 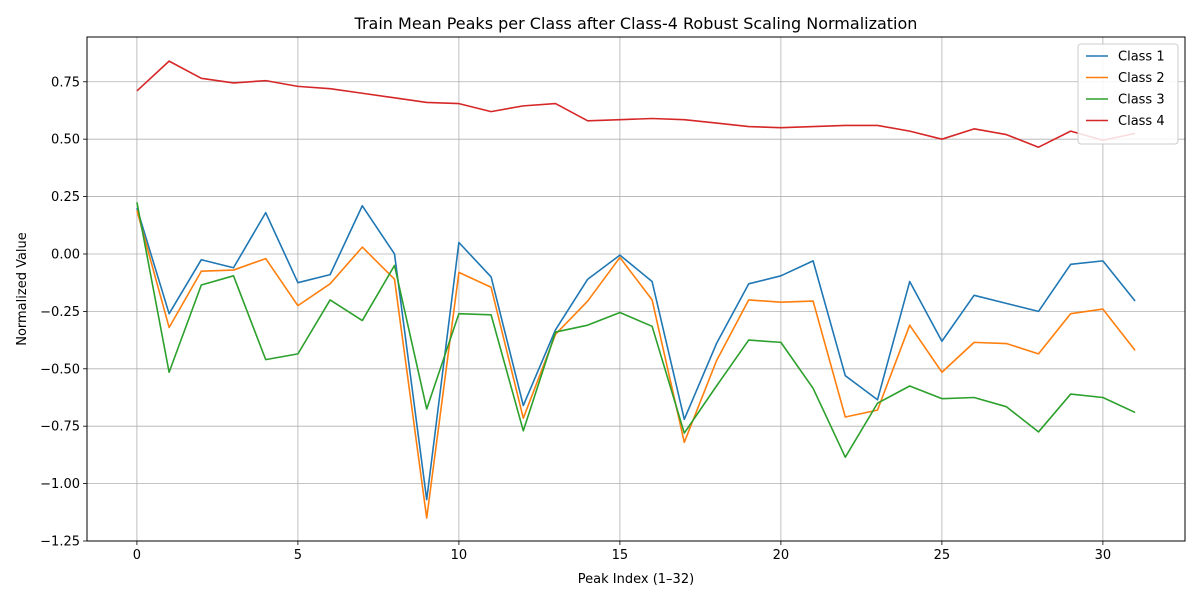 What do you see at coordinates (65, 197) in the screenshot?
I see `y-tick-label: 0.25` at bounding box center [65, 197].